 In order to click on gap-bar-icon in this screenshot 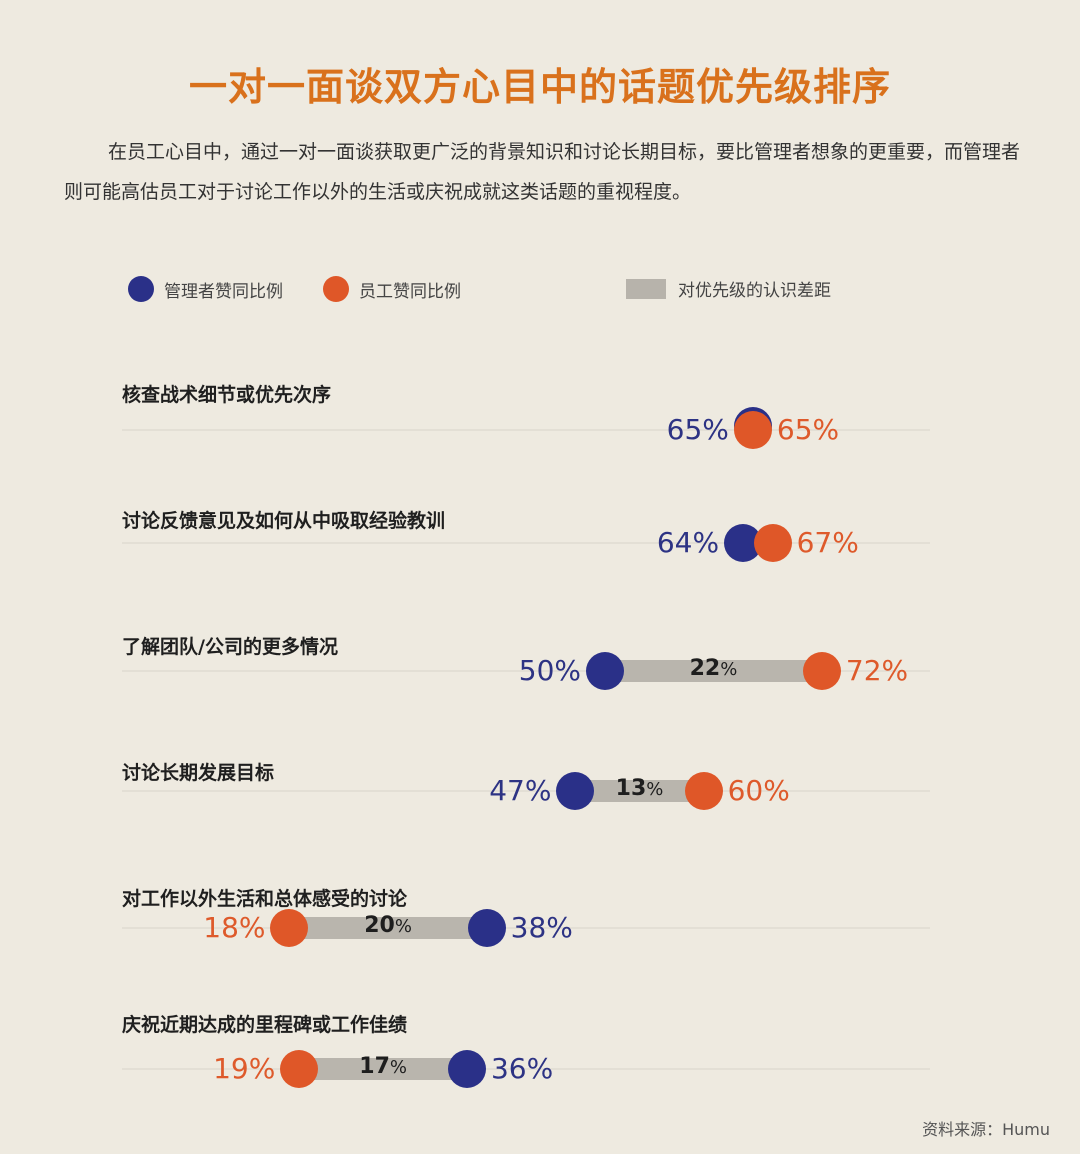, I will do `click(646, 288)`.